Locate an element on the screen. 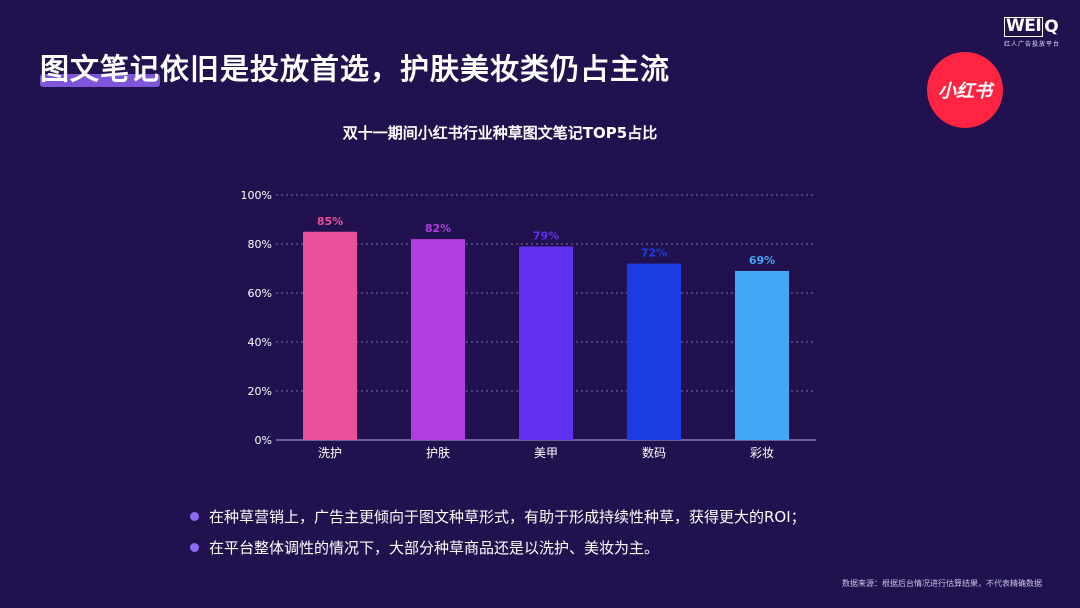  page-title-wrap: 图文笔记依旧是投放首选，护肤美妆类仍占主流 is located at coordinates (355, 67).